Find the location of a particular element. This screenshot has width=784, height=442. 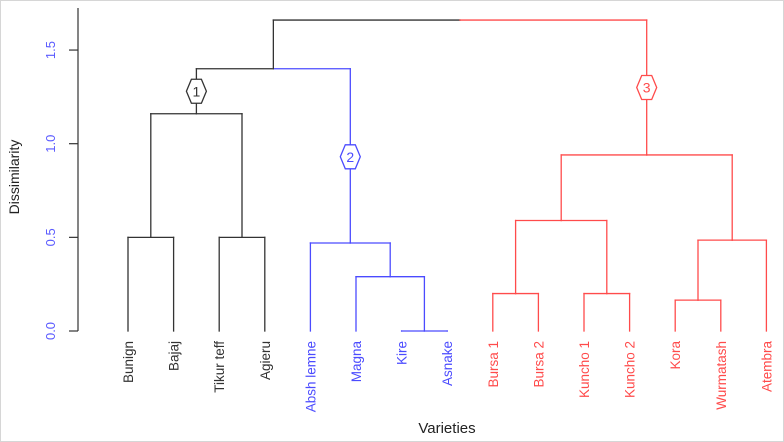

cluster-label-3: 3 is located at coordinates (646, 87).